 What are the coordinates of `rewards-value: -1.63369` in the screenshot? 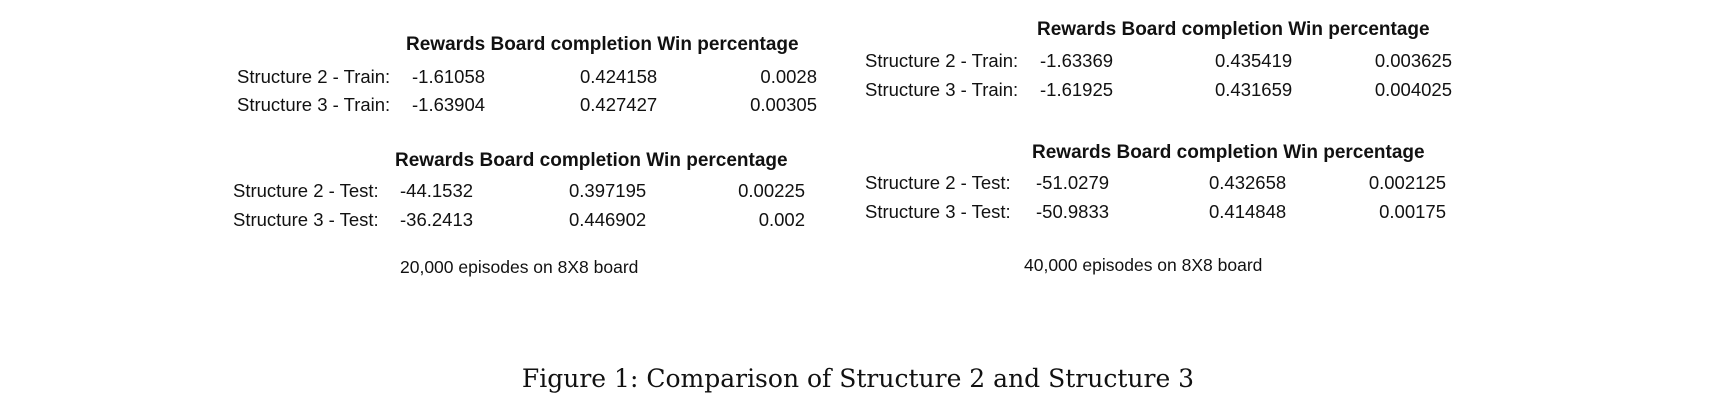 It's located at (1077, 60).